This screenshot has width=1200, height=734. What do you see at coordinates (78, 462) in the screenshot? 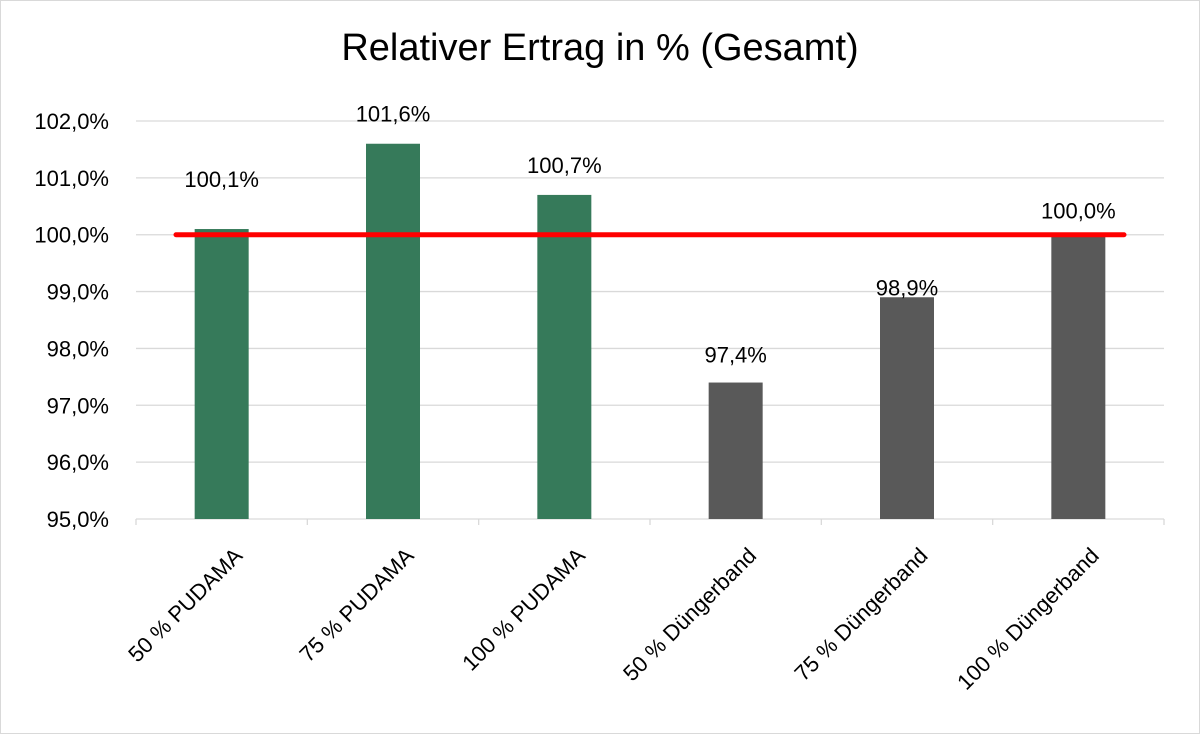
I see `y-tick-label: 96,0%` at bounding box center [78, 462].